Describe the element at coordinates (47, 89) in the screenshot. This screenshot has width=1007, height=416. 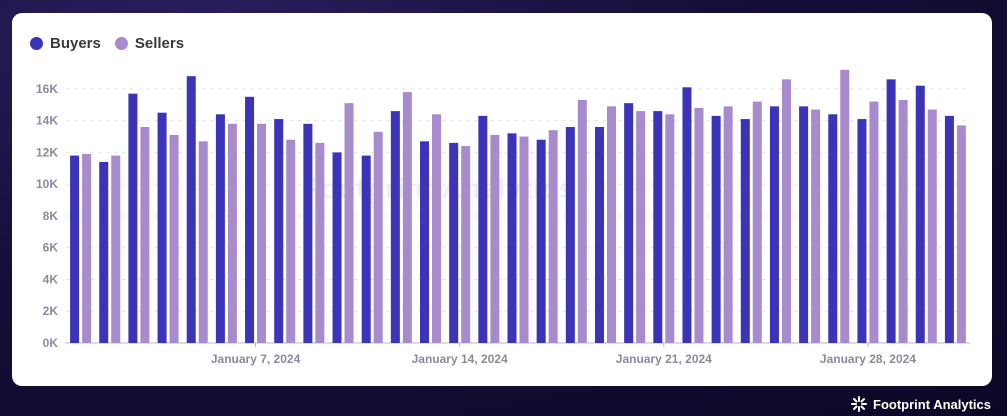
I see `y-tick-label: 16K` at that location.